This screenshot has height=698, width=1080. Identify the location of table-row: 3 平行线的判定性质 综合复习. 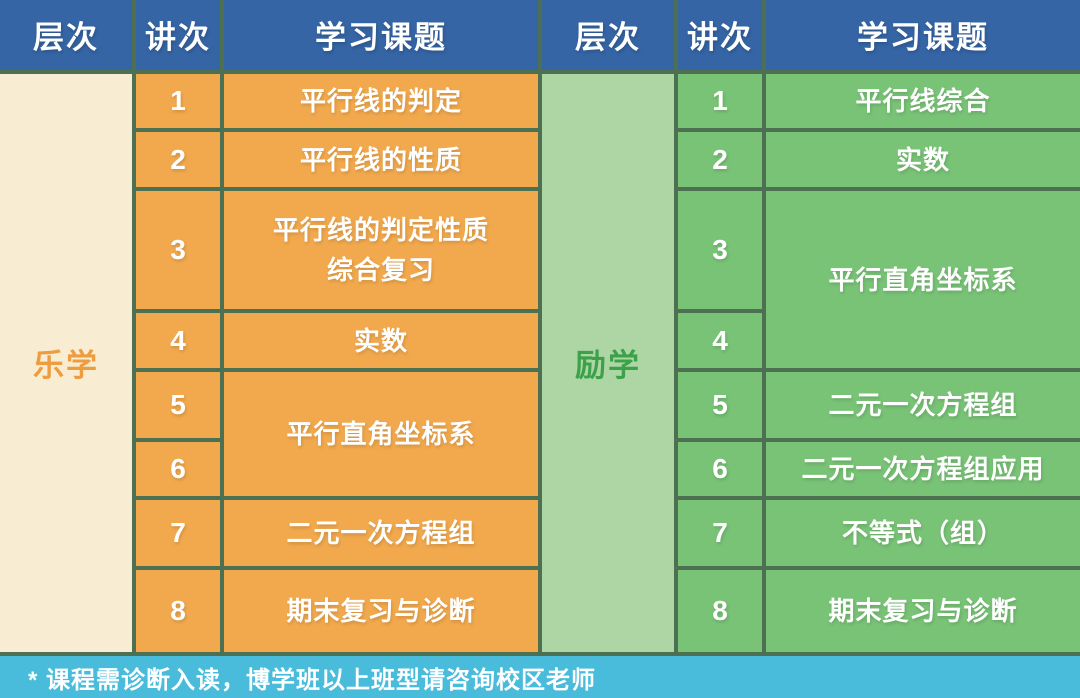
(270, 250).